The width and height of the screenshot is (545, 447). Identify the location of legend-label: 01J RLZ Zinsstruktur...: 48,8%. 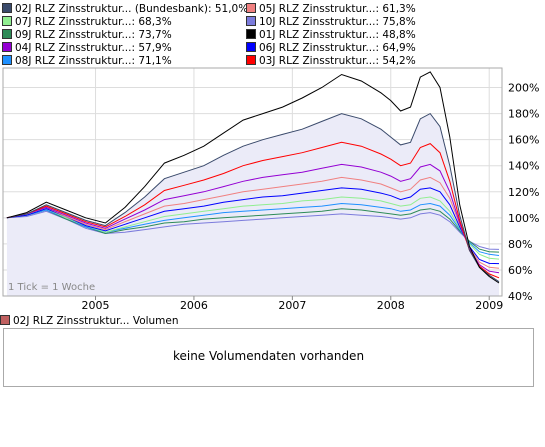
(337, 35).